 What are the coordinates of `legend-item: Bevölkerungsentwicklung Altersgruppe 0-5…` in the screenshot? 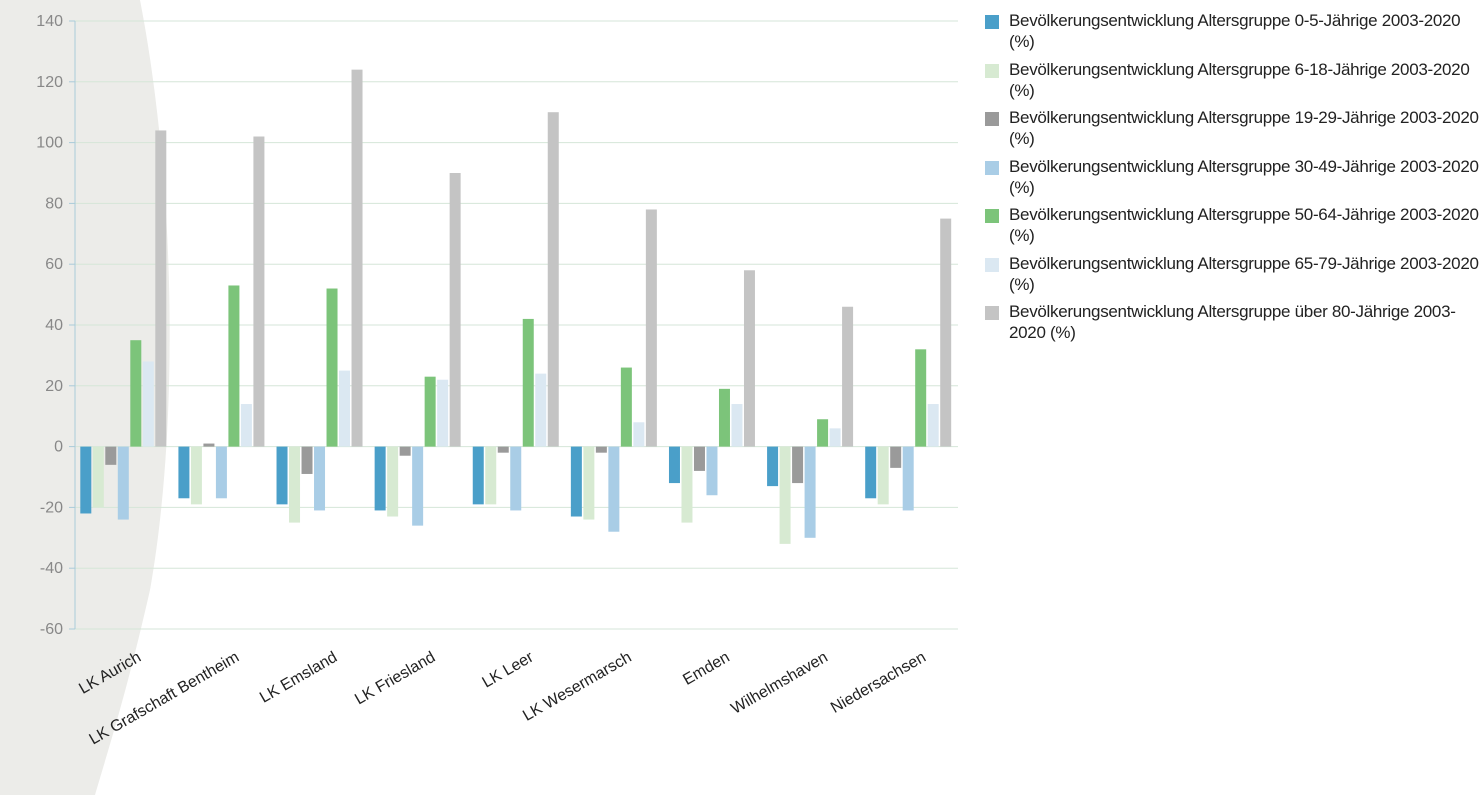 It's located at (1232, 31).